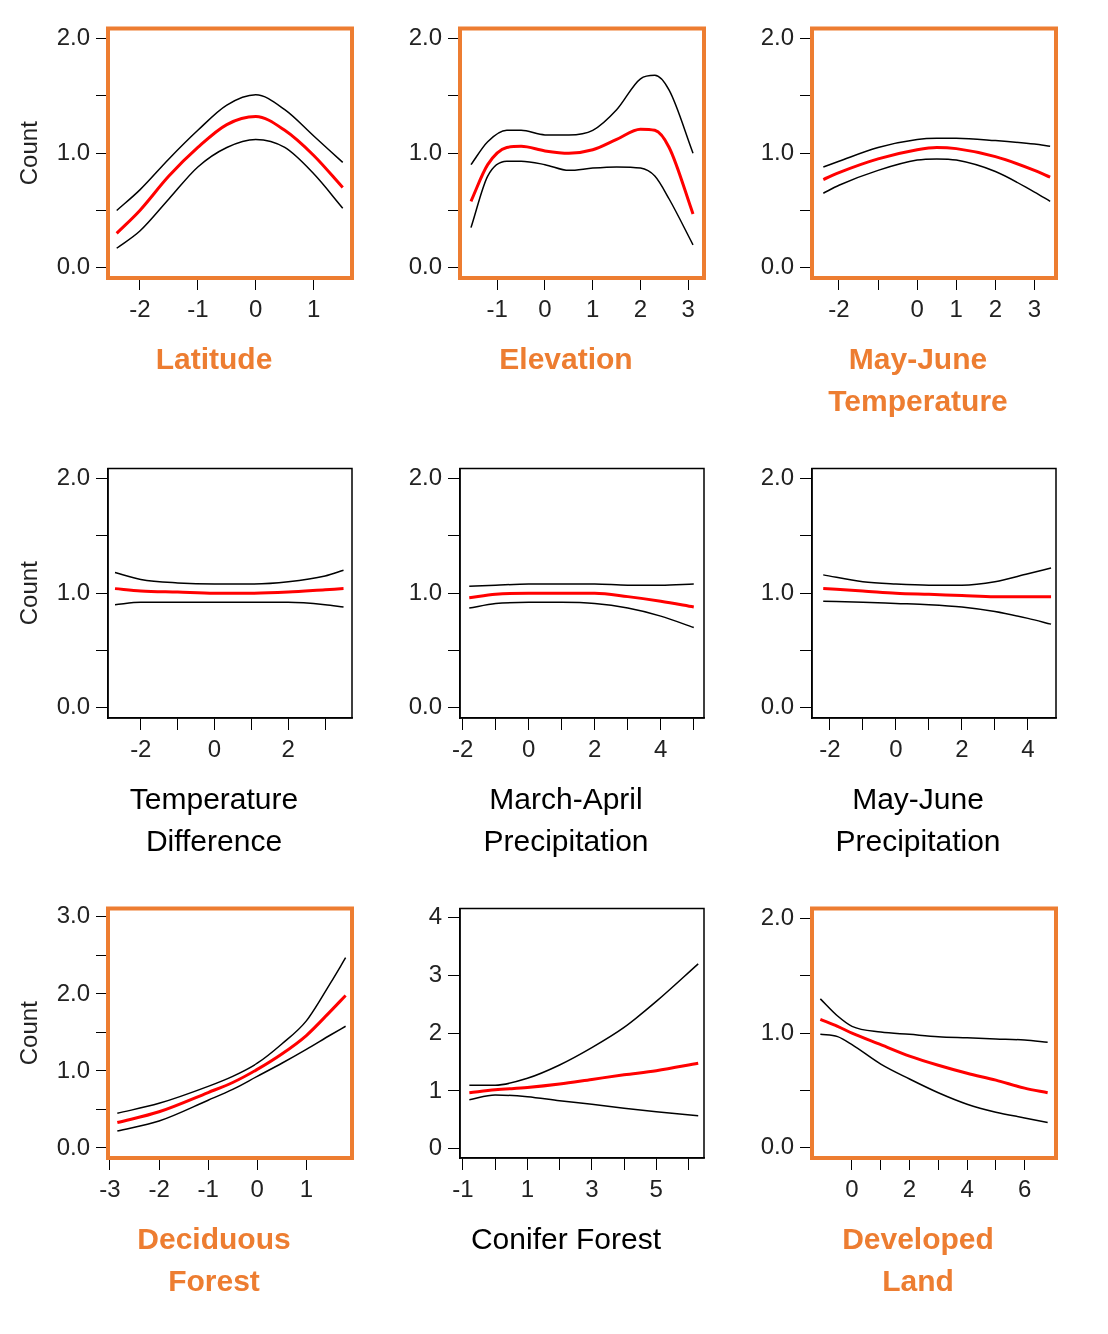 The image size is (1108, 1334). I want to click on y-tick-label: 1, so click(435, 1089).